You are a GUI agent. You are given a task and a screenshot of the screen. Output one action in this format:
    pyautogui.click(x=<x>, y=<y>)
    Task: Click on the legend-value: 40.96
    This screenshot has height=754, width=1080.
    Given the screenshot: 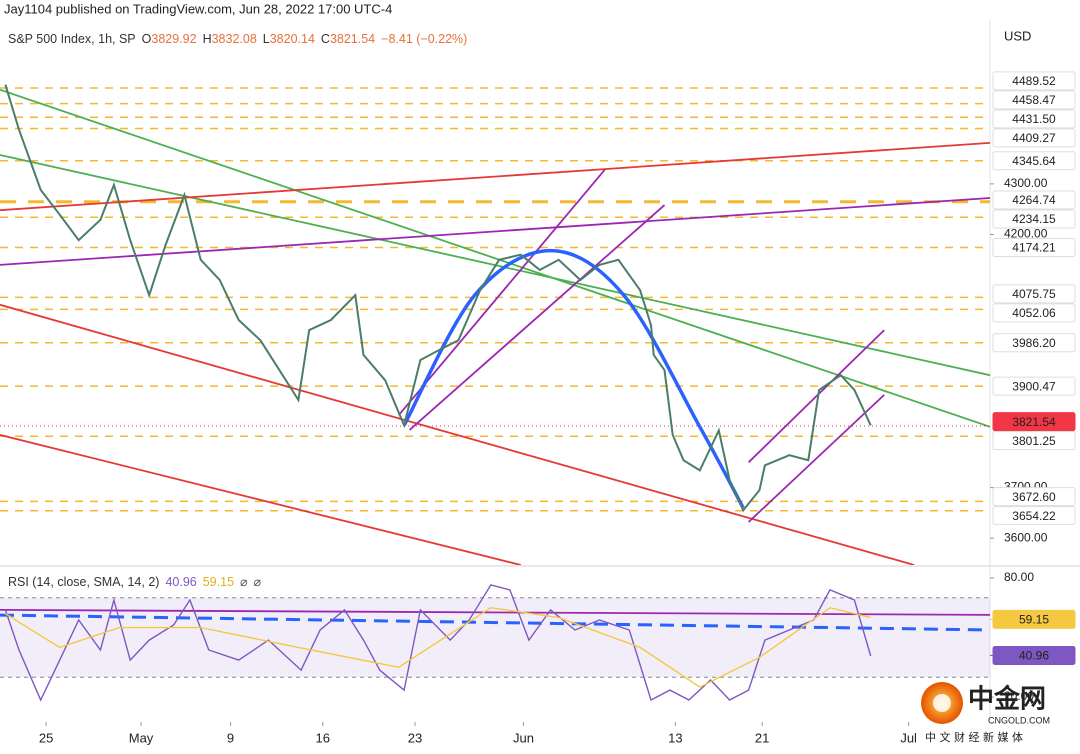 What is the action you would take?
    pyautogui.click(x=180, y=582)
    